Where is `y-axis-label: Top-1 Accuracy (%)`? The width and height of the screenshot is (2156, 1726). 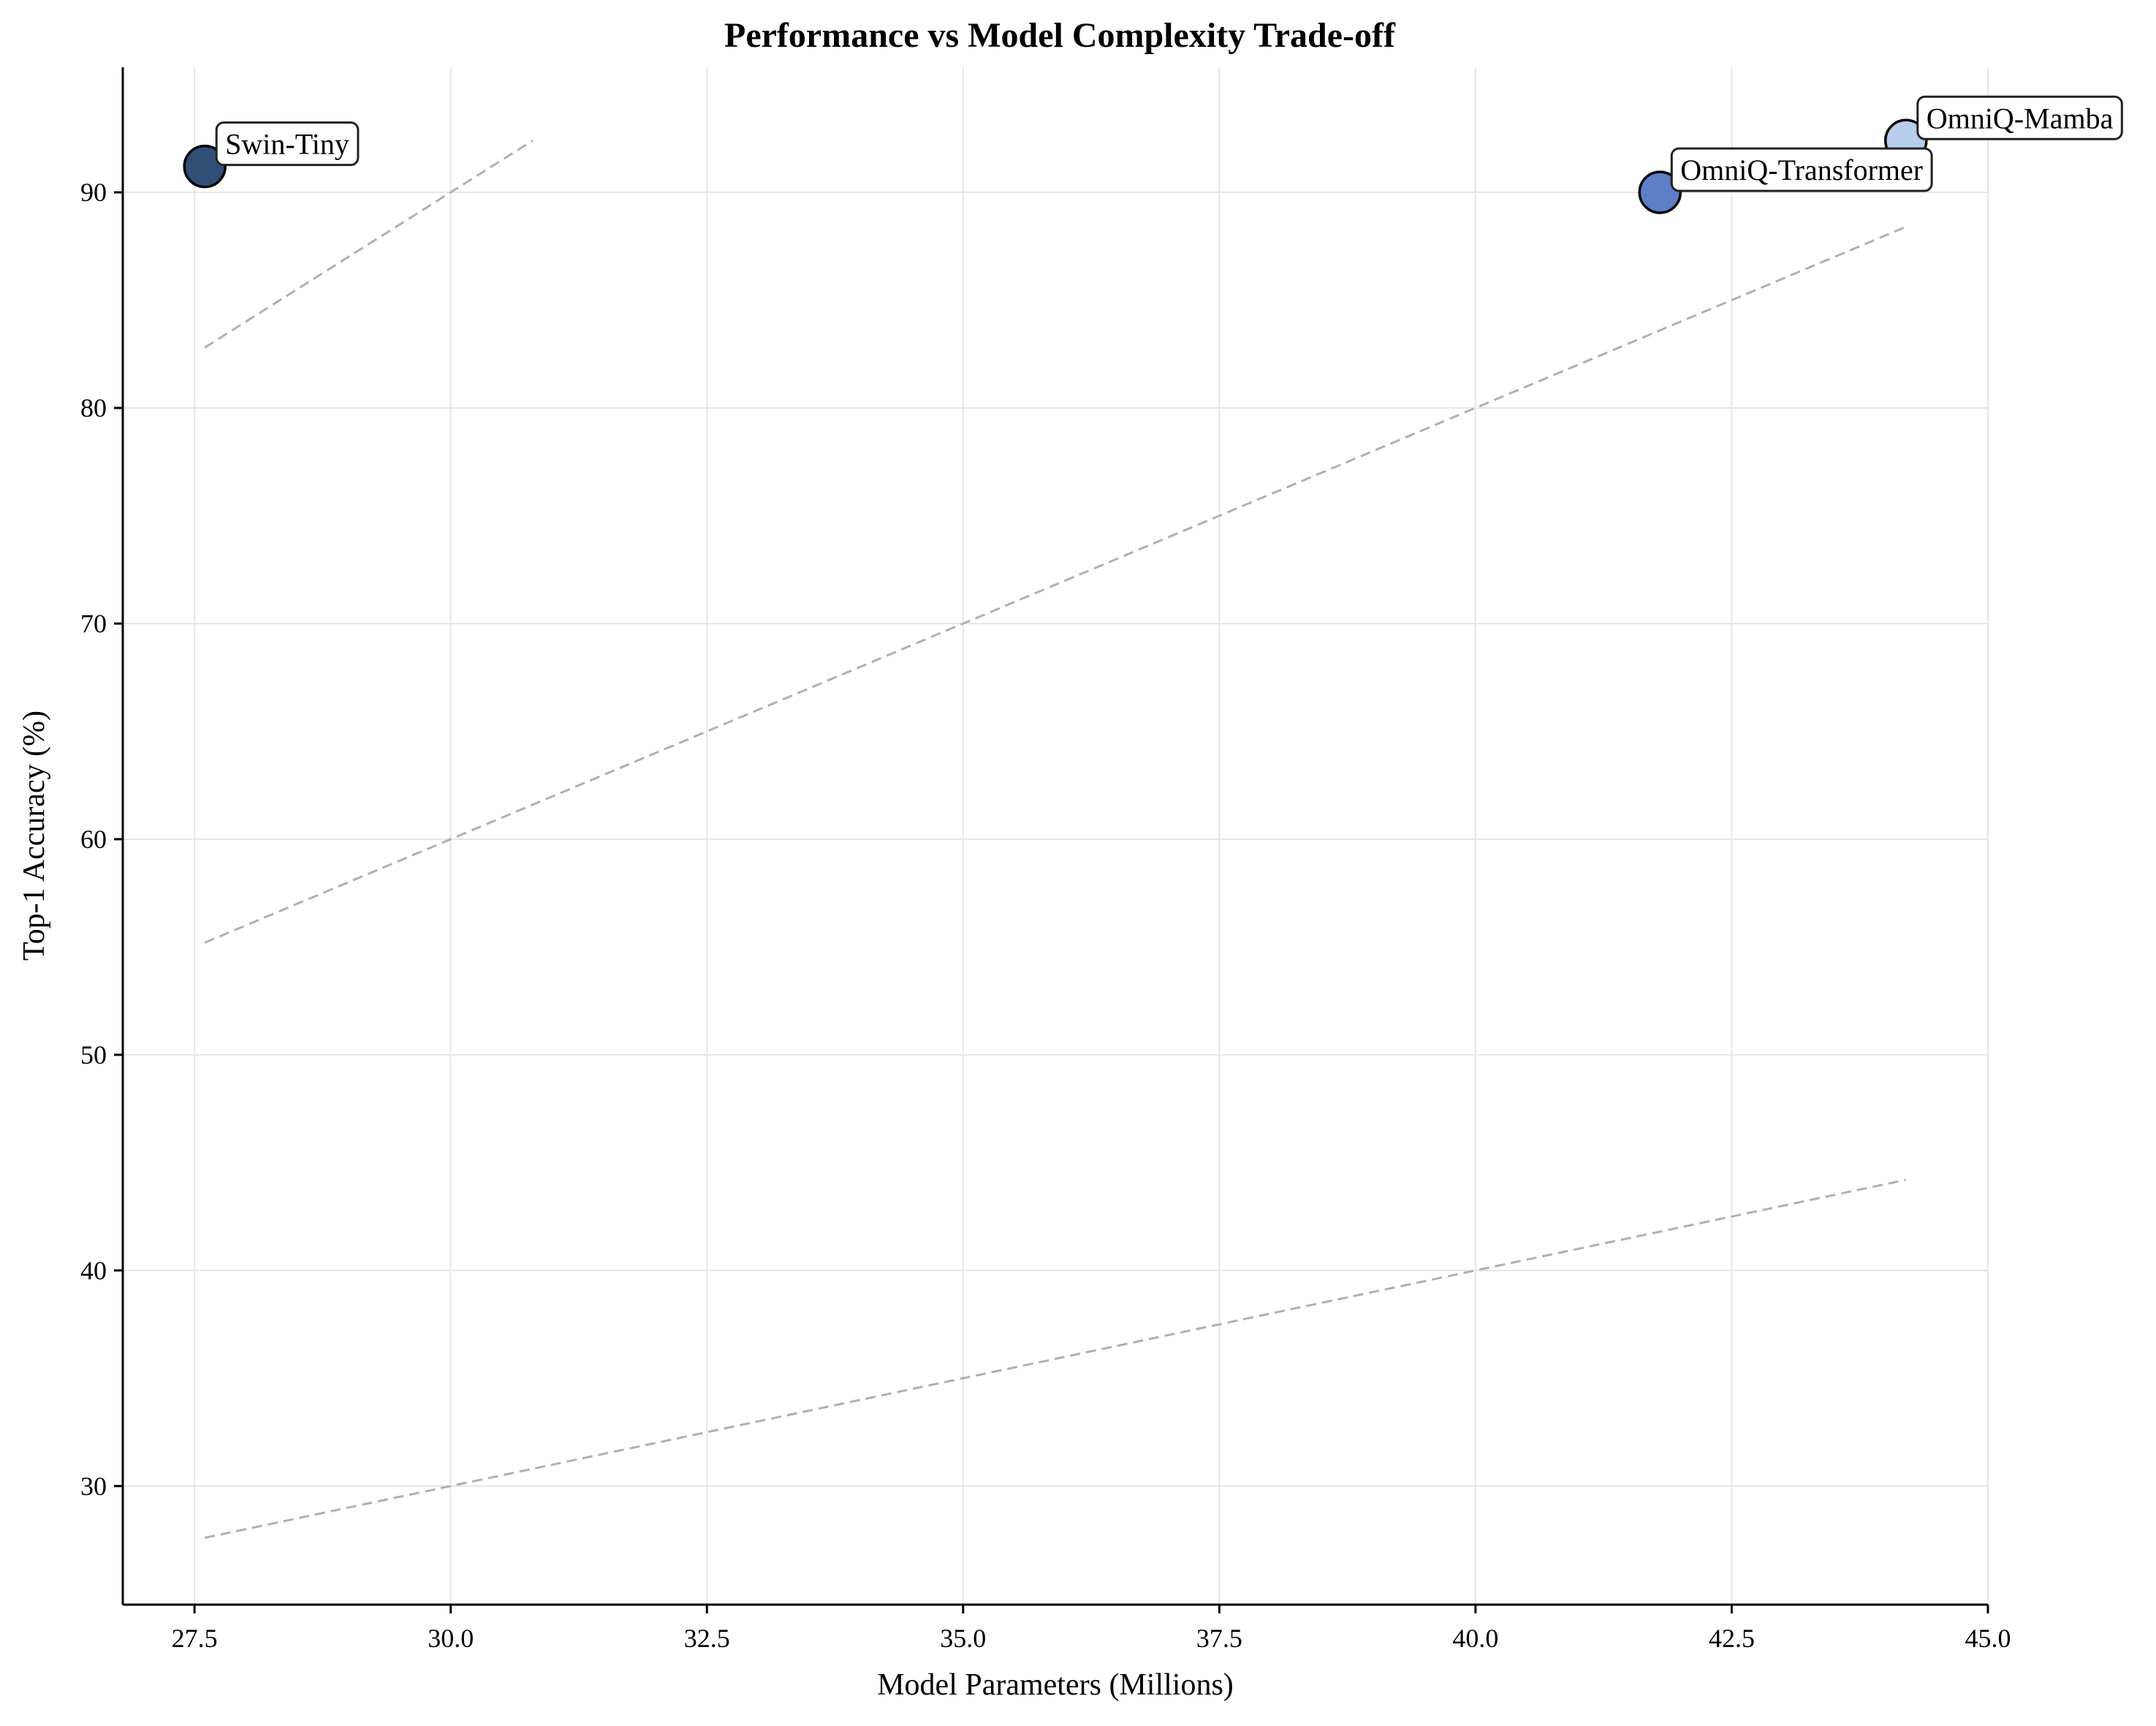 y-axis-label: Top-1 Accuracy (%) is located at coordinates (35, 836).